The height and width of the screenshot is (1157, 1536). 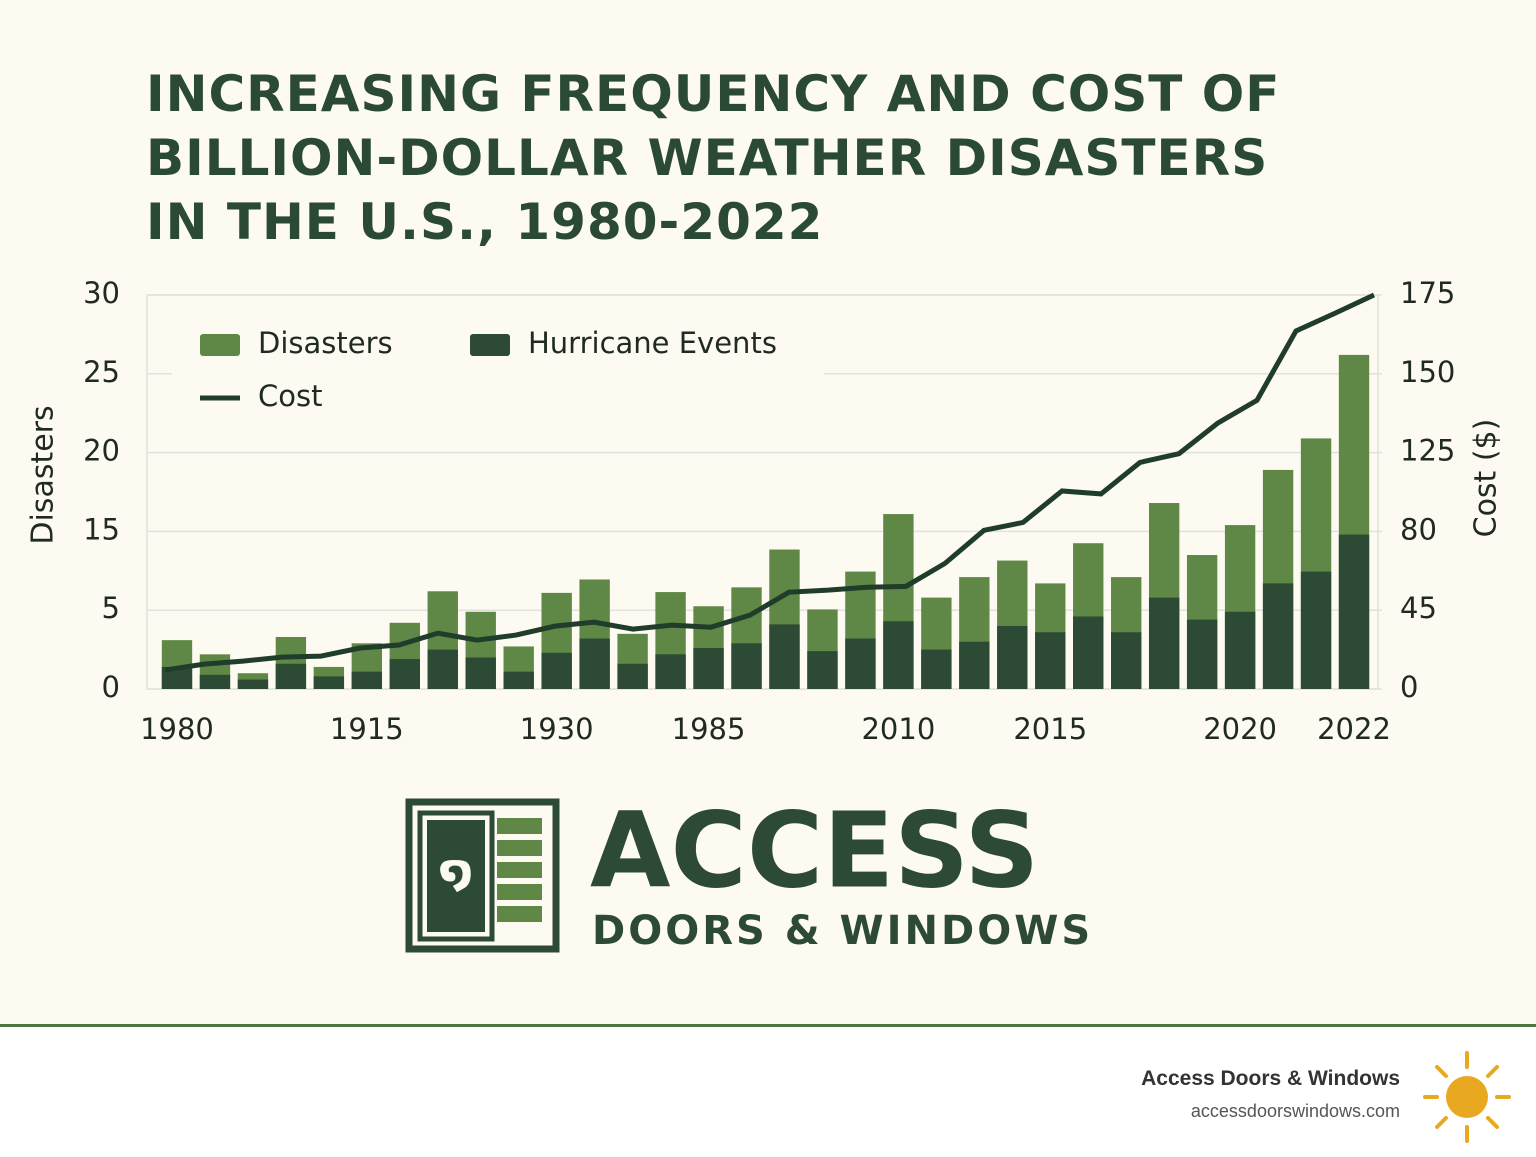 What do you see at coordinates (101, 451) in the screenshot?
I see `y-tick-label: 20` at bounding box center [101, 451].